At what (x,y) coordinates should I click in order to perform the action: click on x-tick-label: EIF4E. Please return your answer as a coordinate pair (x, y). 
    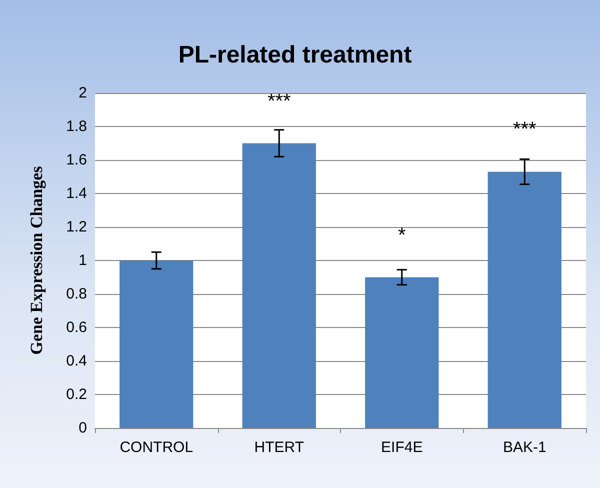
    Looking at the image, I should click on (402, 447).